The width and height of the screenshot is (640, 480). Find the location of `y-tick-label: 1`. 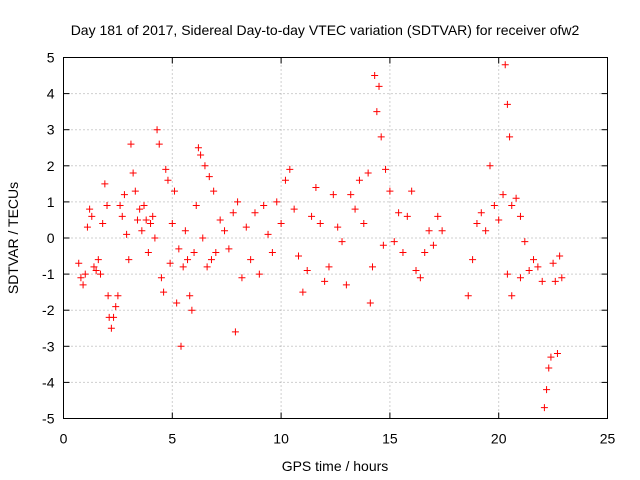

y-tick-label: 1 is located at coordinates (51, 202).